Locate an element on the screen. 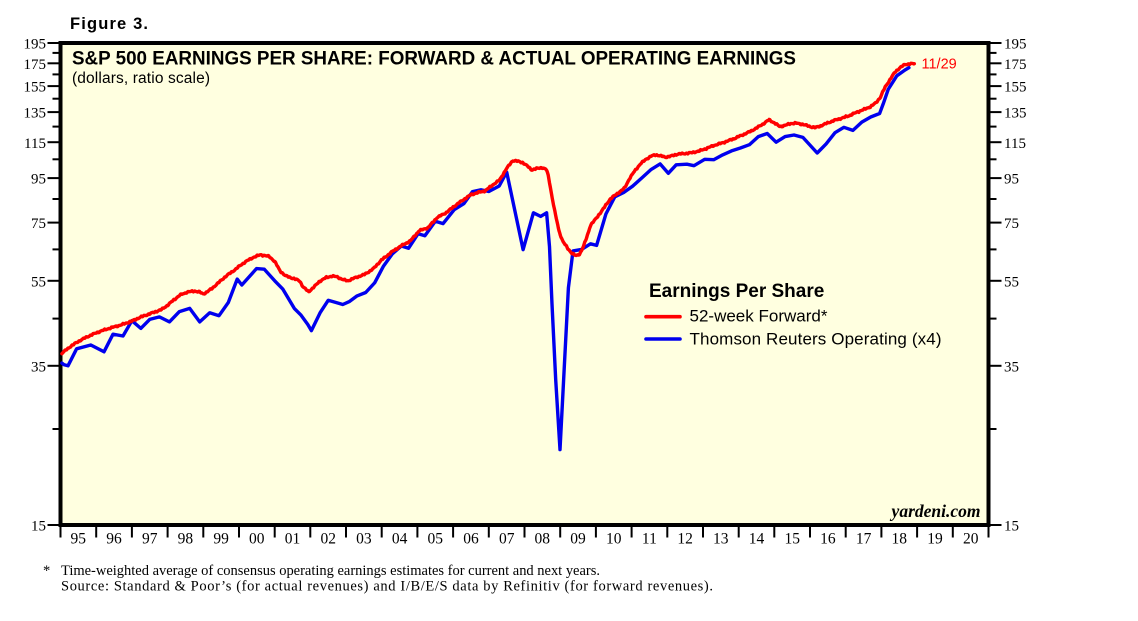  svg-text: 16 is located at coordinates (828, 539).